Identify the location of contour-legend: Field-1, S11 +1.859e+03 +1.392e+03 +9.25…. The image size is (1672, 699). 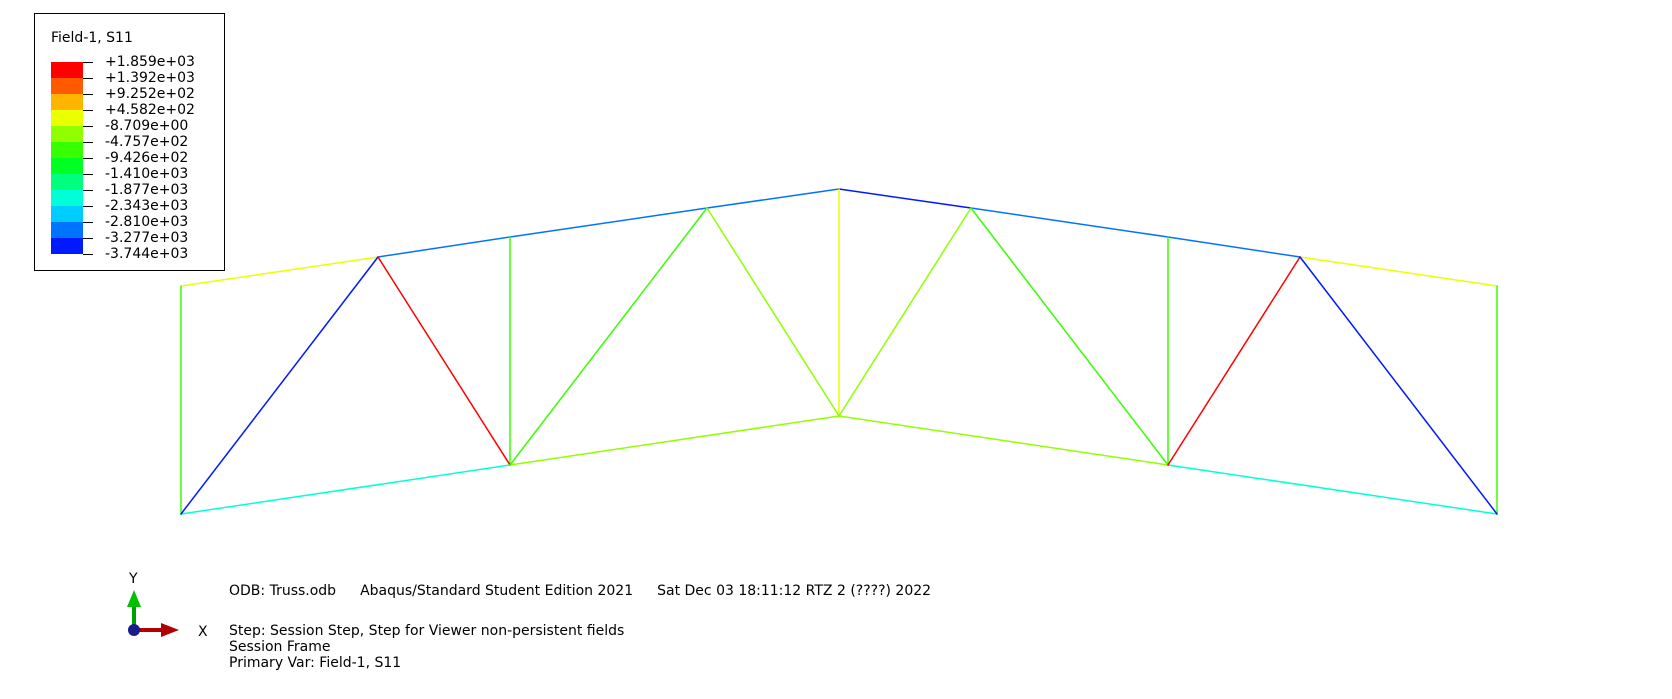
(129, 142).